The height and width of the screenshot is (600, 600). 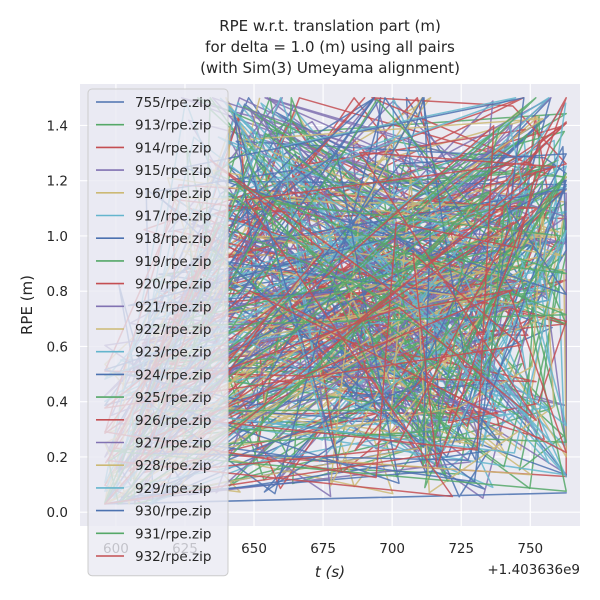 I want to click on legend-entry: 924/rpe.zip, so click(x=173, y=375).